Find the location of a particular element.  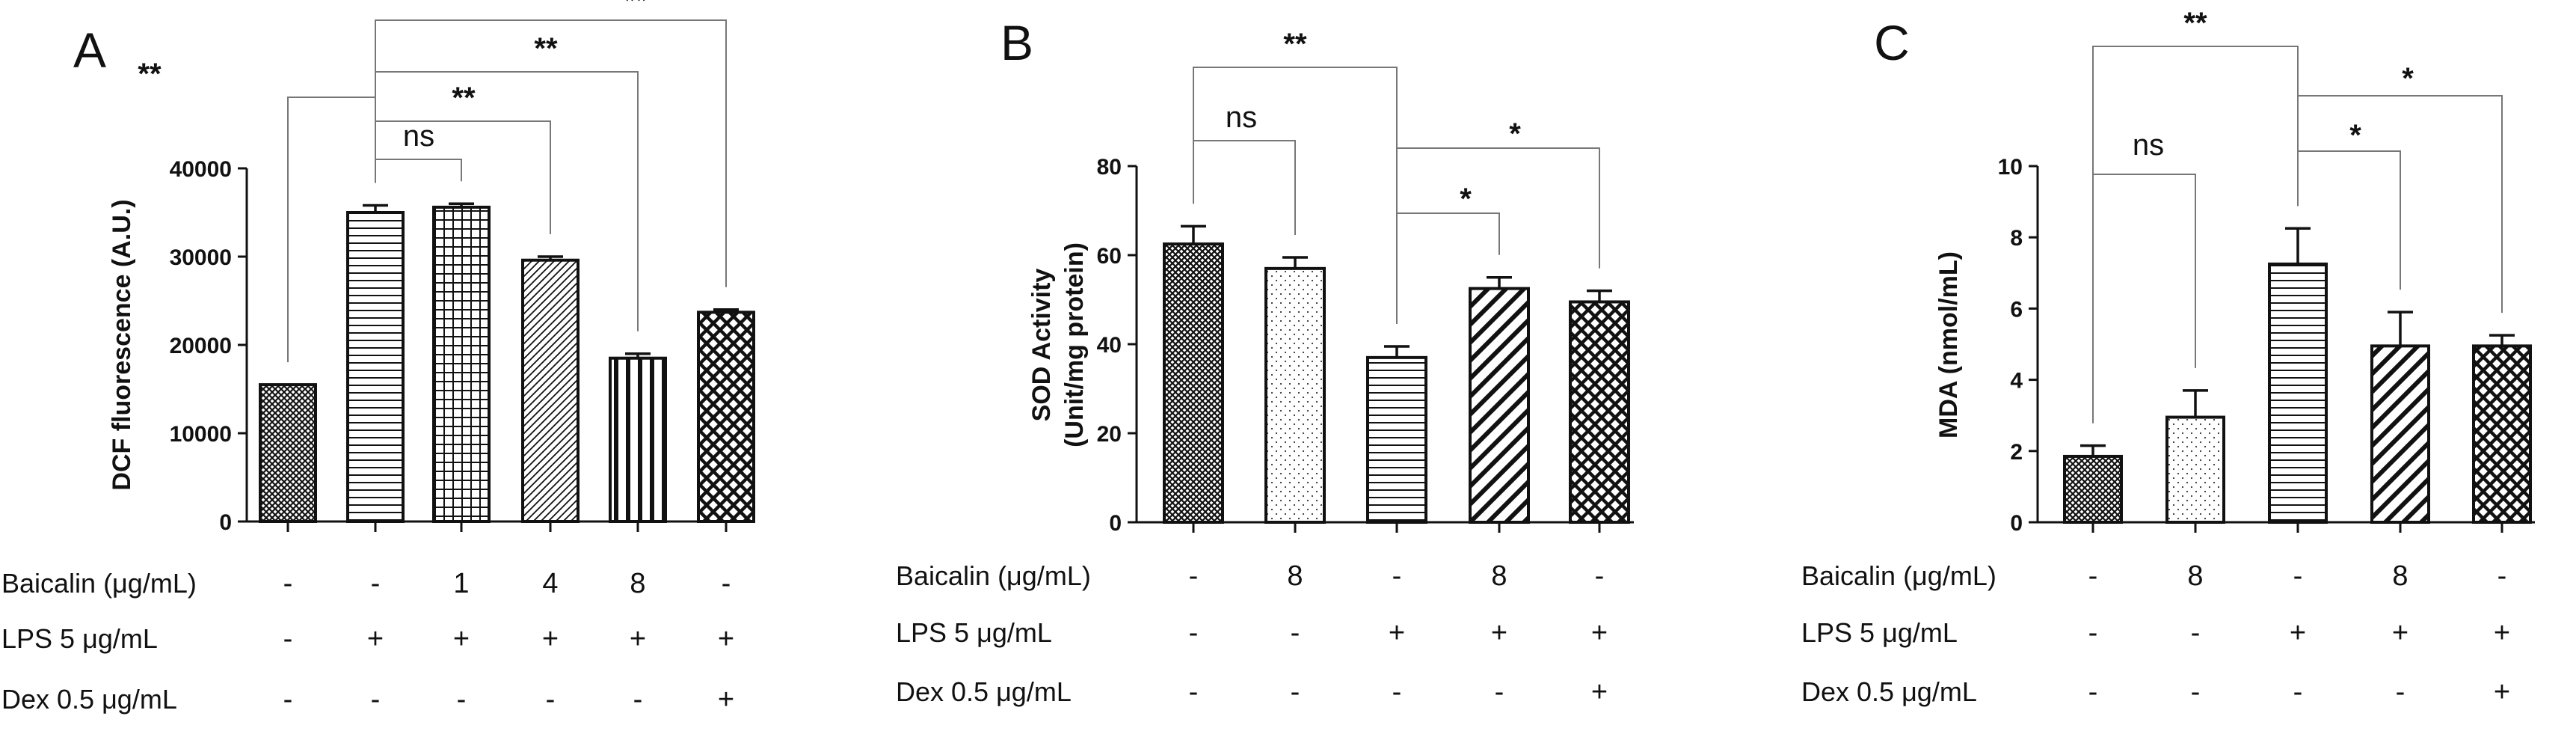

y-axis-title: MDA (nmol/mL) is located at coordinates (1948, 344).